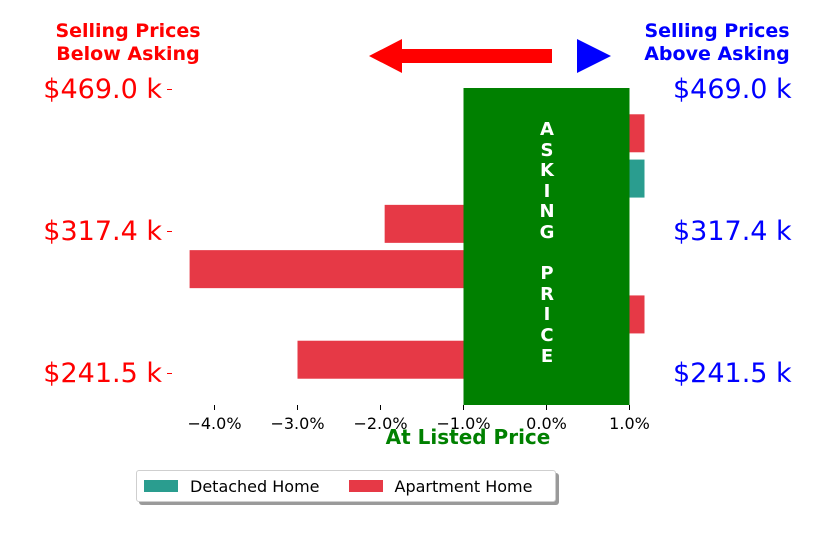 The width and height of the screenshot is (834, 541). Describe the element at coordinates (169, 231) in the screenshot. I see `y-tick-middle` at that location.